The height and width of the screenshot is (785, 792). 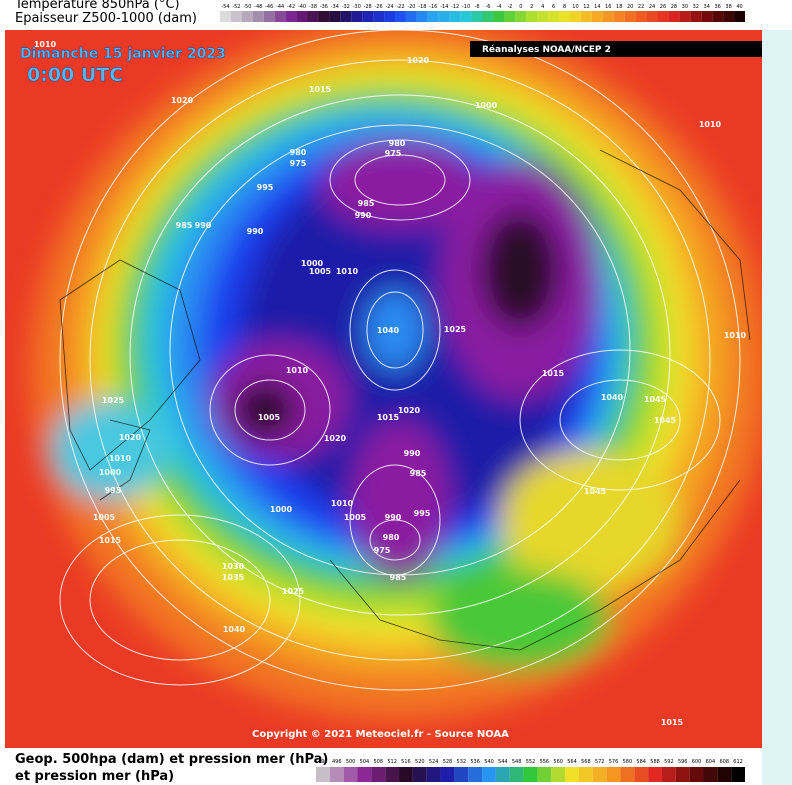 I want to click on scale-label: -20, so click(x=411, y=7).